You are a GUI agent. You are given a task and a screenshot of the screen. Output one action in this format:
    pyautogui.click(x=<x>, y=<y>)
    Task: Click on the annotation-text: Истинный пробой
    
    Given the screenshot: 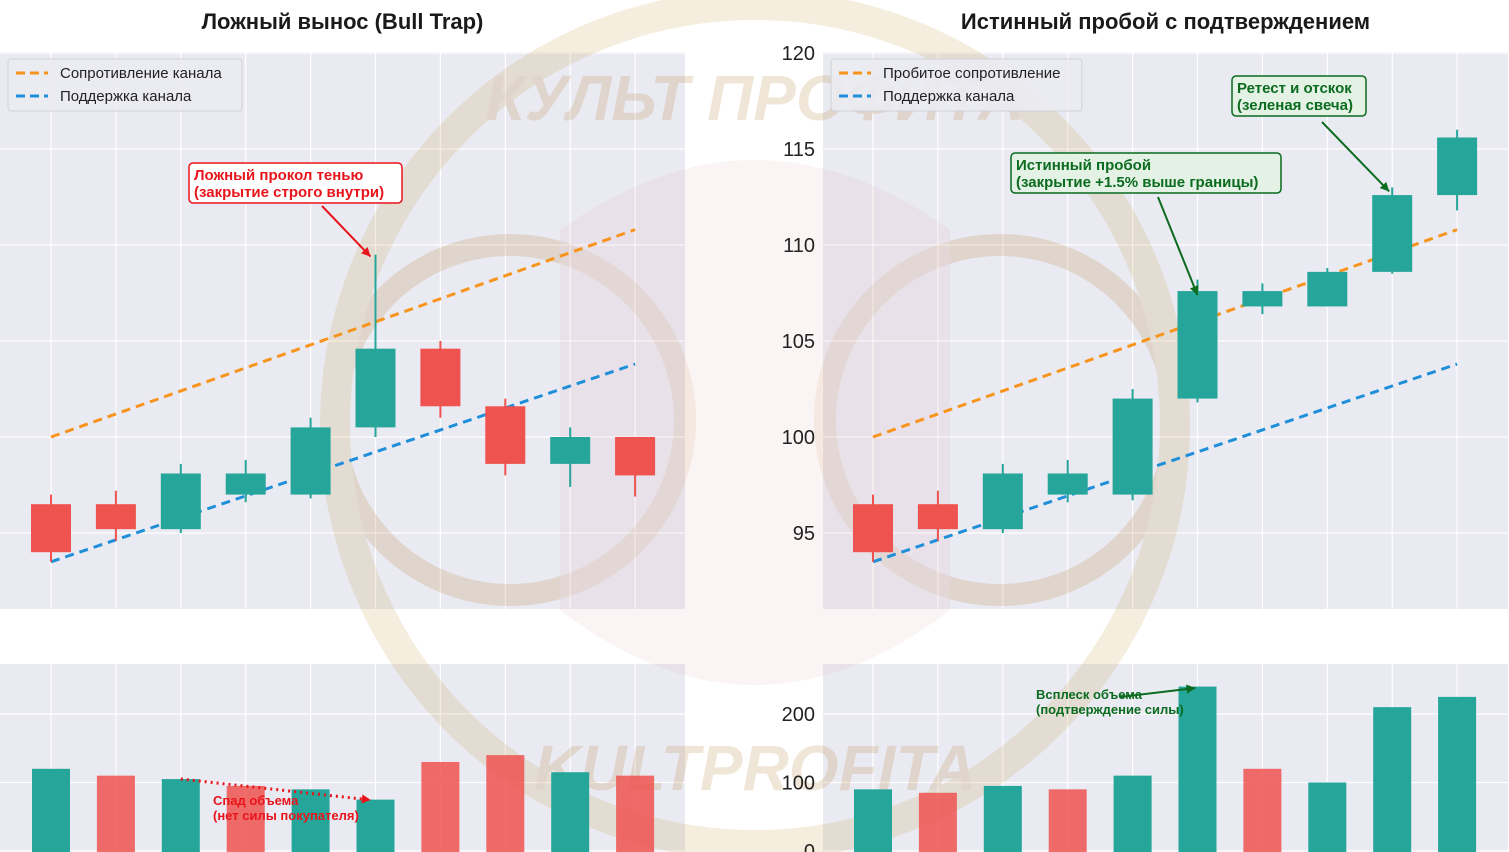 What is the action you would take?
    pyautogui.click(x=1083, y=165)
    